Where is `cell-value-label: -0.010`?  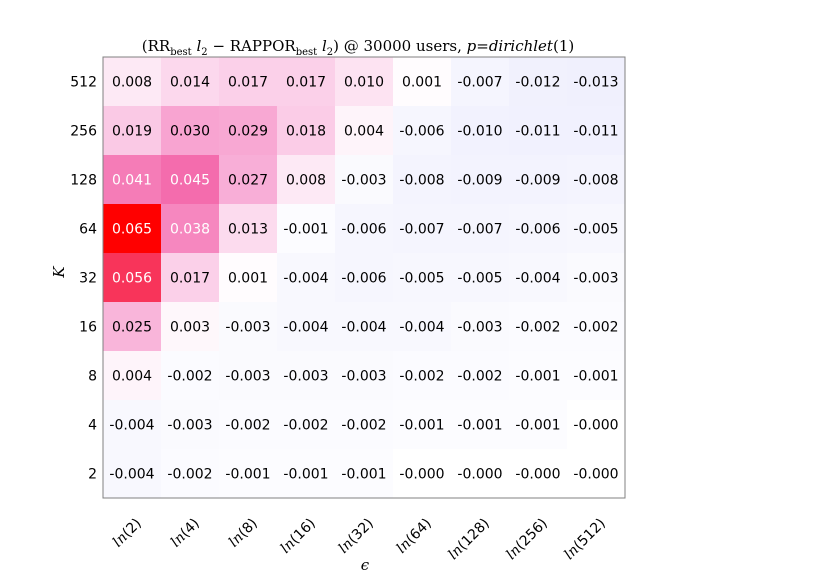
cell-value-label: -0.010 is located at coordinates (479, 132).